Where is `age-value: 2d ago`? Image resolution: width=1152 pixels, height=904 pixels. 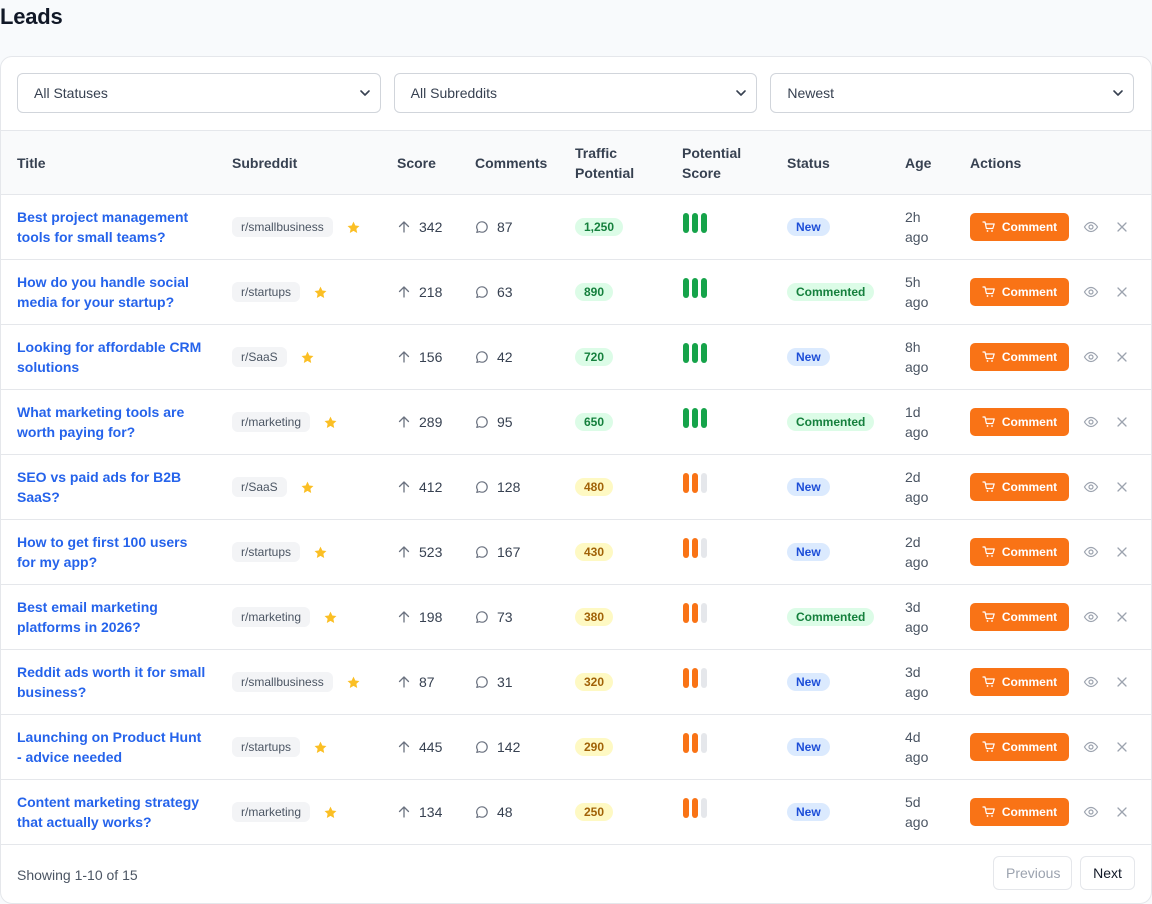 age-value: 2d ago is located at coordinates (917, 552).